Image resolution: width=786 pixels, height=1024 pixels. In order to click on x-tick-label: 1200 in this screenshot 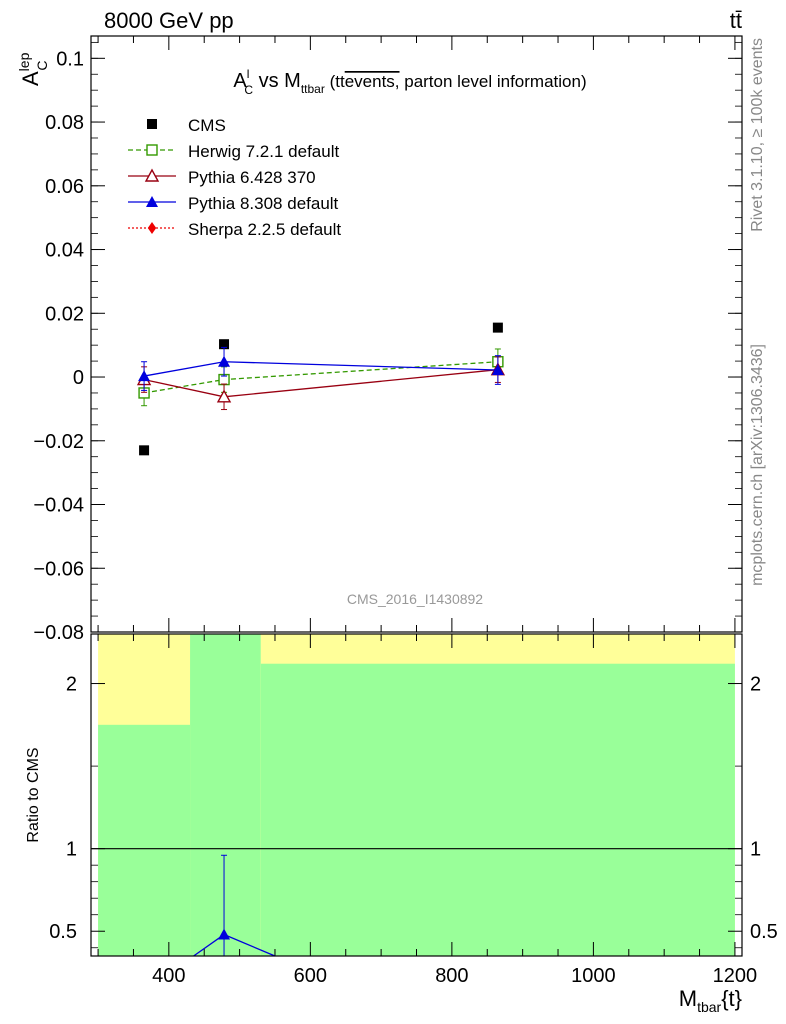, I will do `click(735, 976)`.